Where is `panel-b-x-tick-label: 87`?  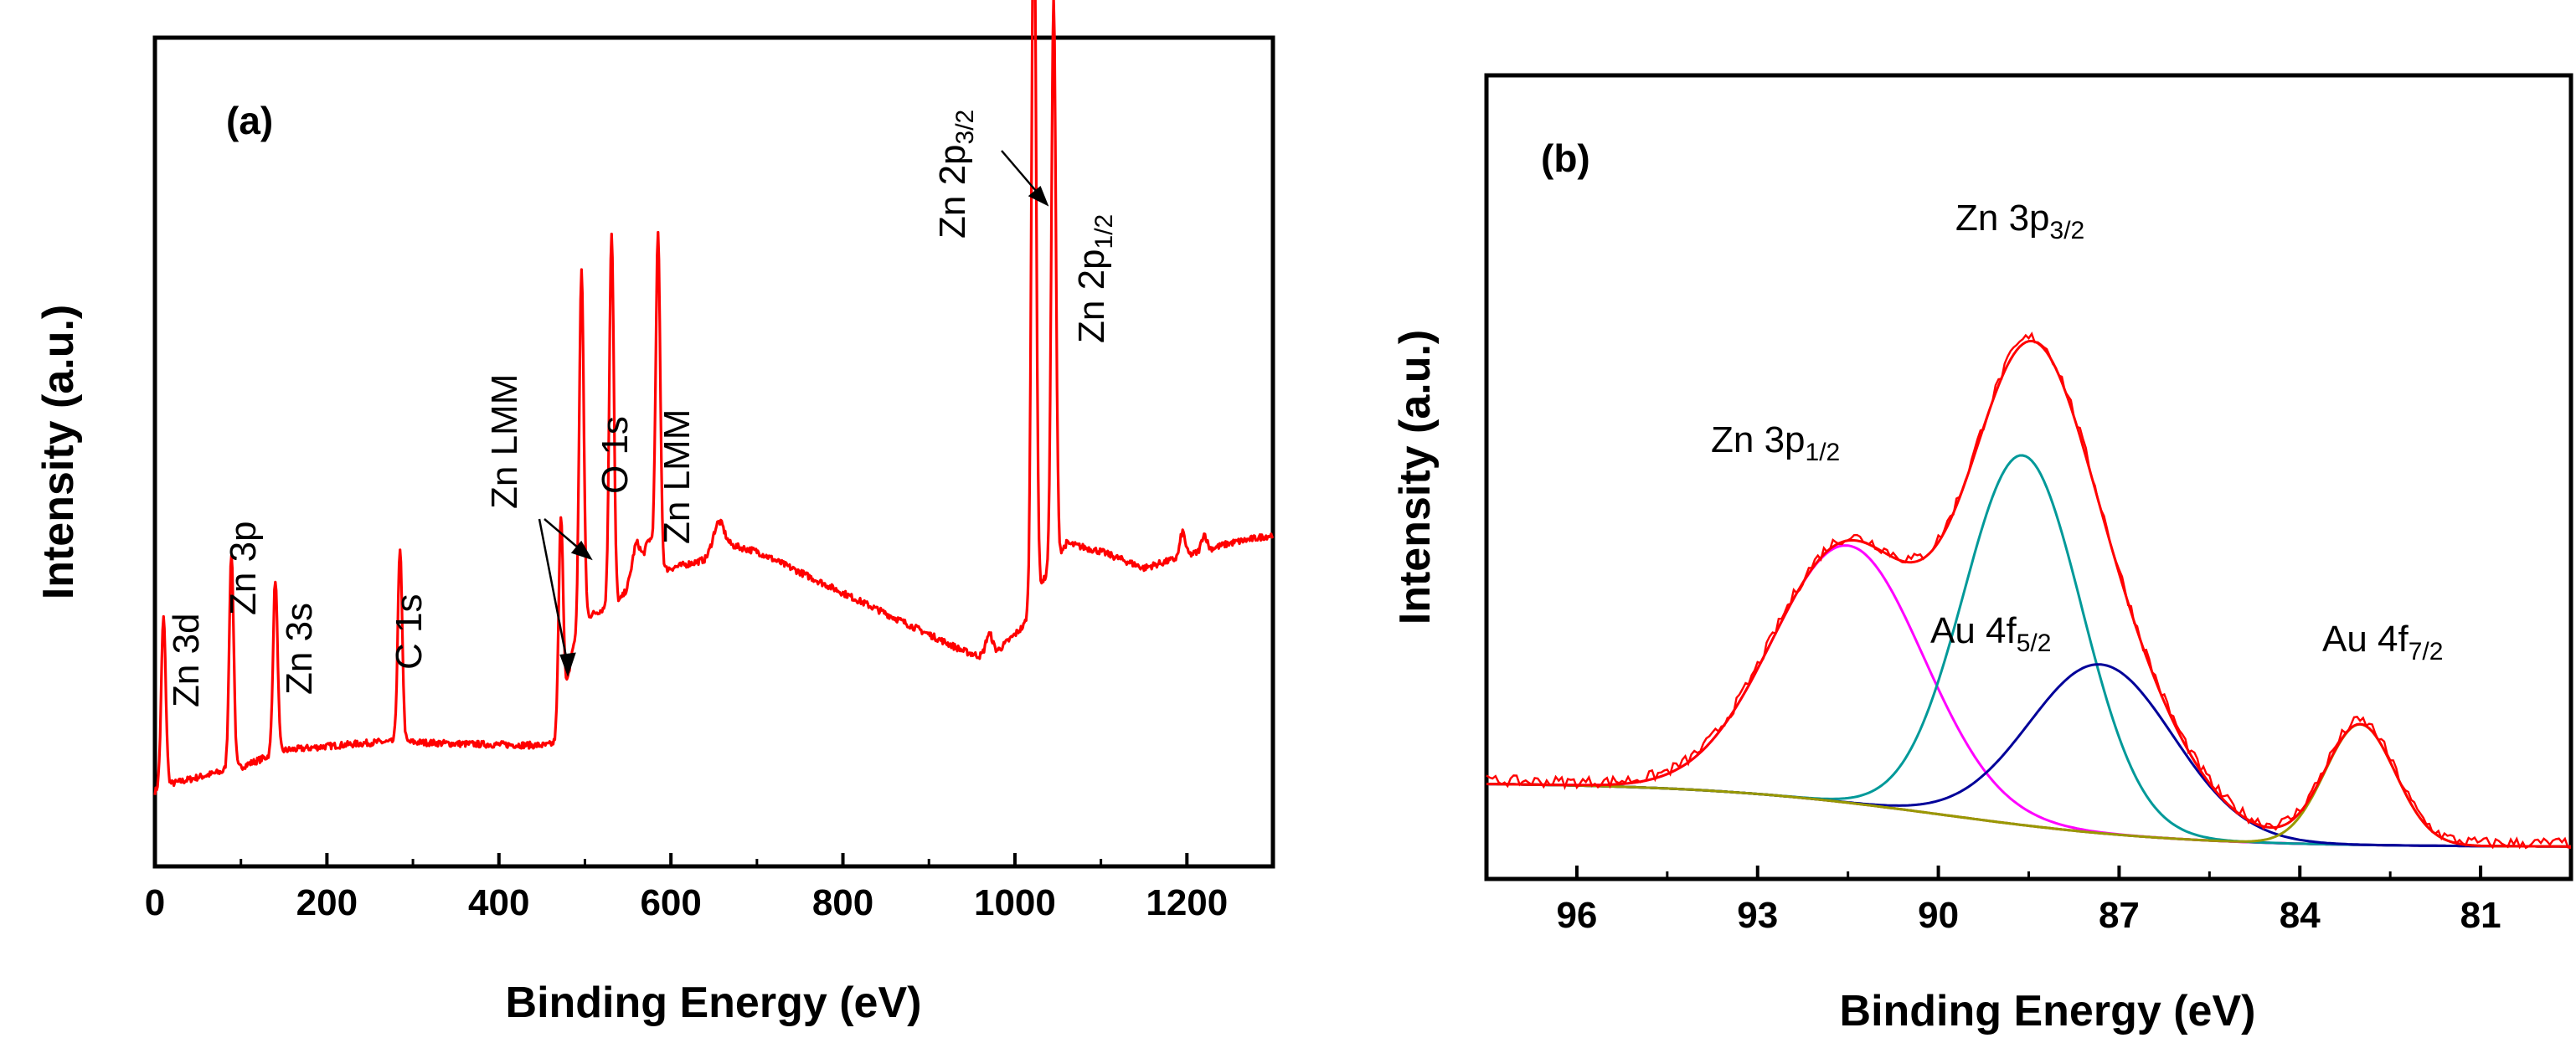 panel-b-x-tick-label: 87 is located at coordinates (2119, 915).